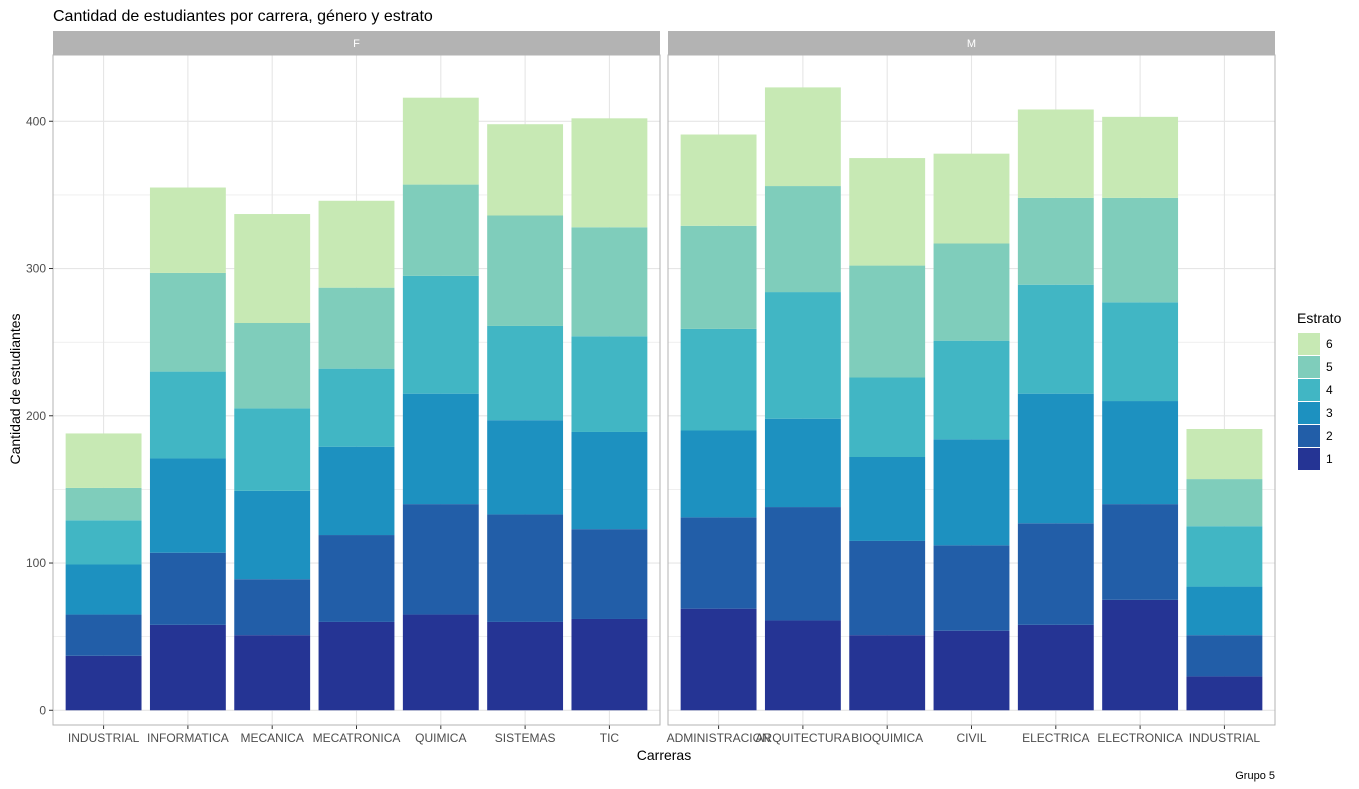  Describe the element at coordinates (610, 738) in the screenshot. I see `x-tick-label: TIC` at that location.